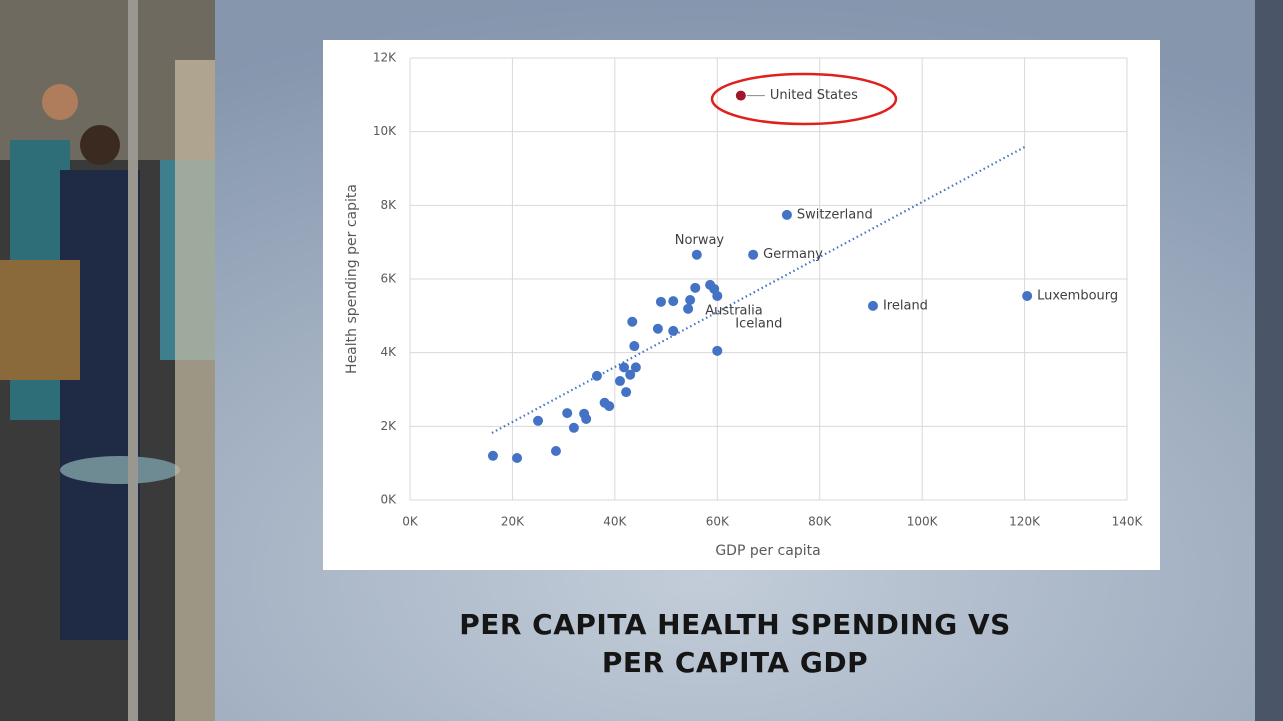 This screenshot has width=1283, height=721. What do you see at coordinates (820, 522) in the screenshot?
I see `x-tick-label: 80K` at bounding box center [820, 522].